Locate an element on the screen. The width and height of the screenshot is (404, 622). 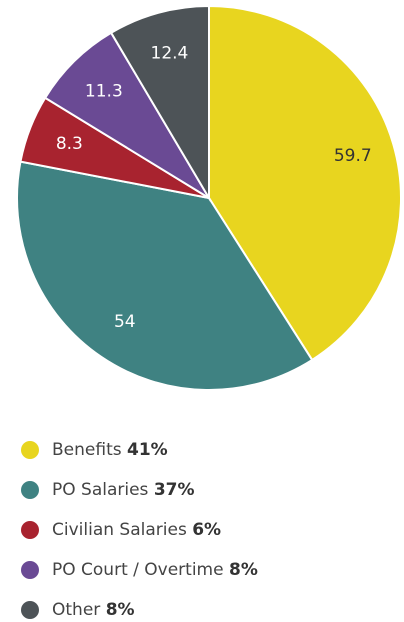
legend-entry: PO Salaries 37% is located at coordinates (123, 490).